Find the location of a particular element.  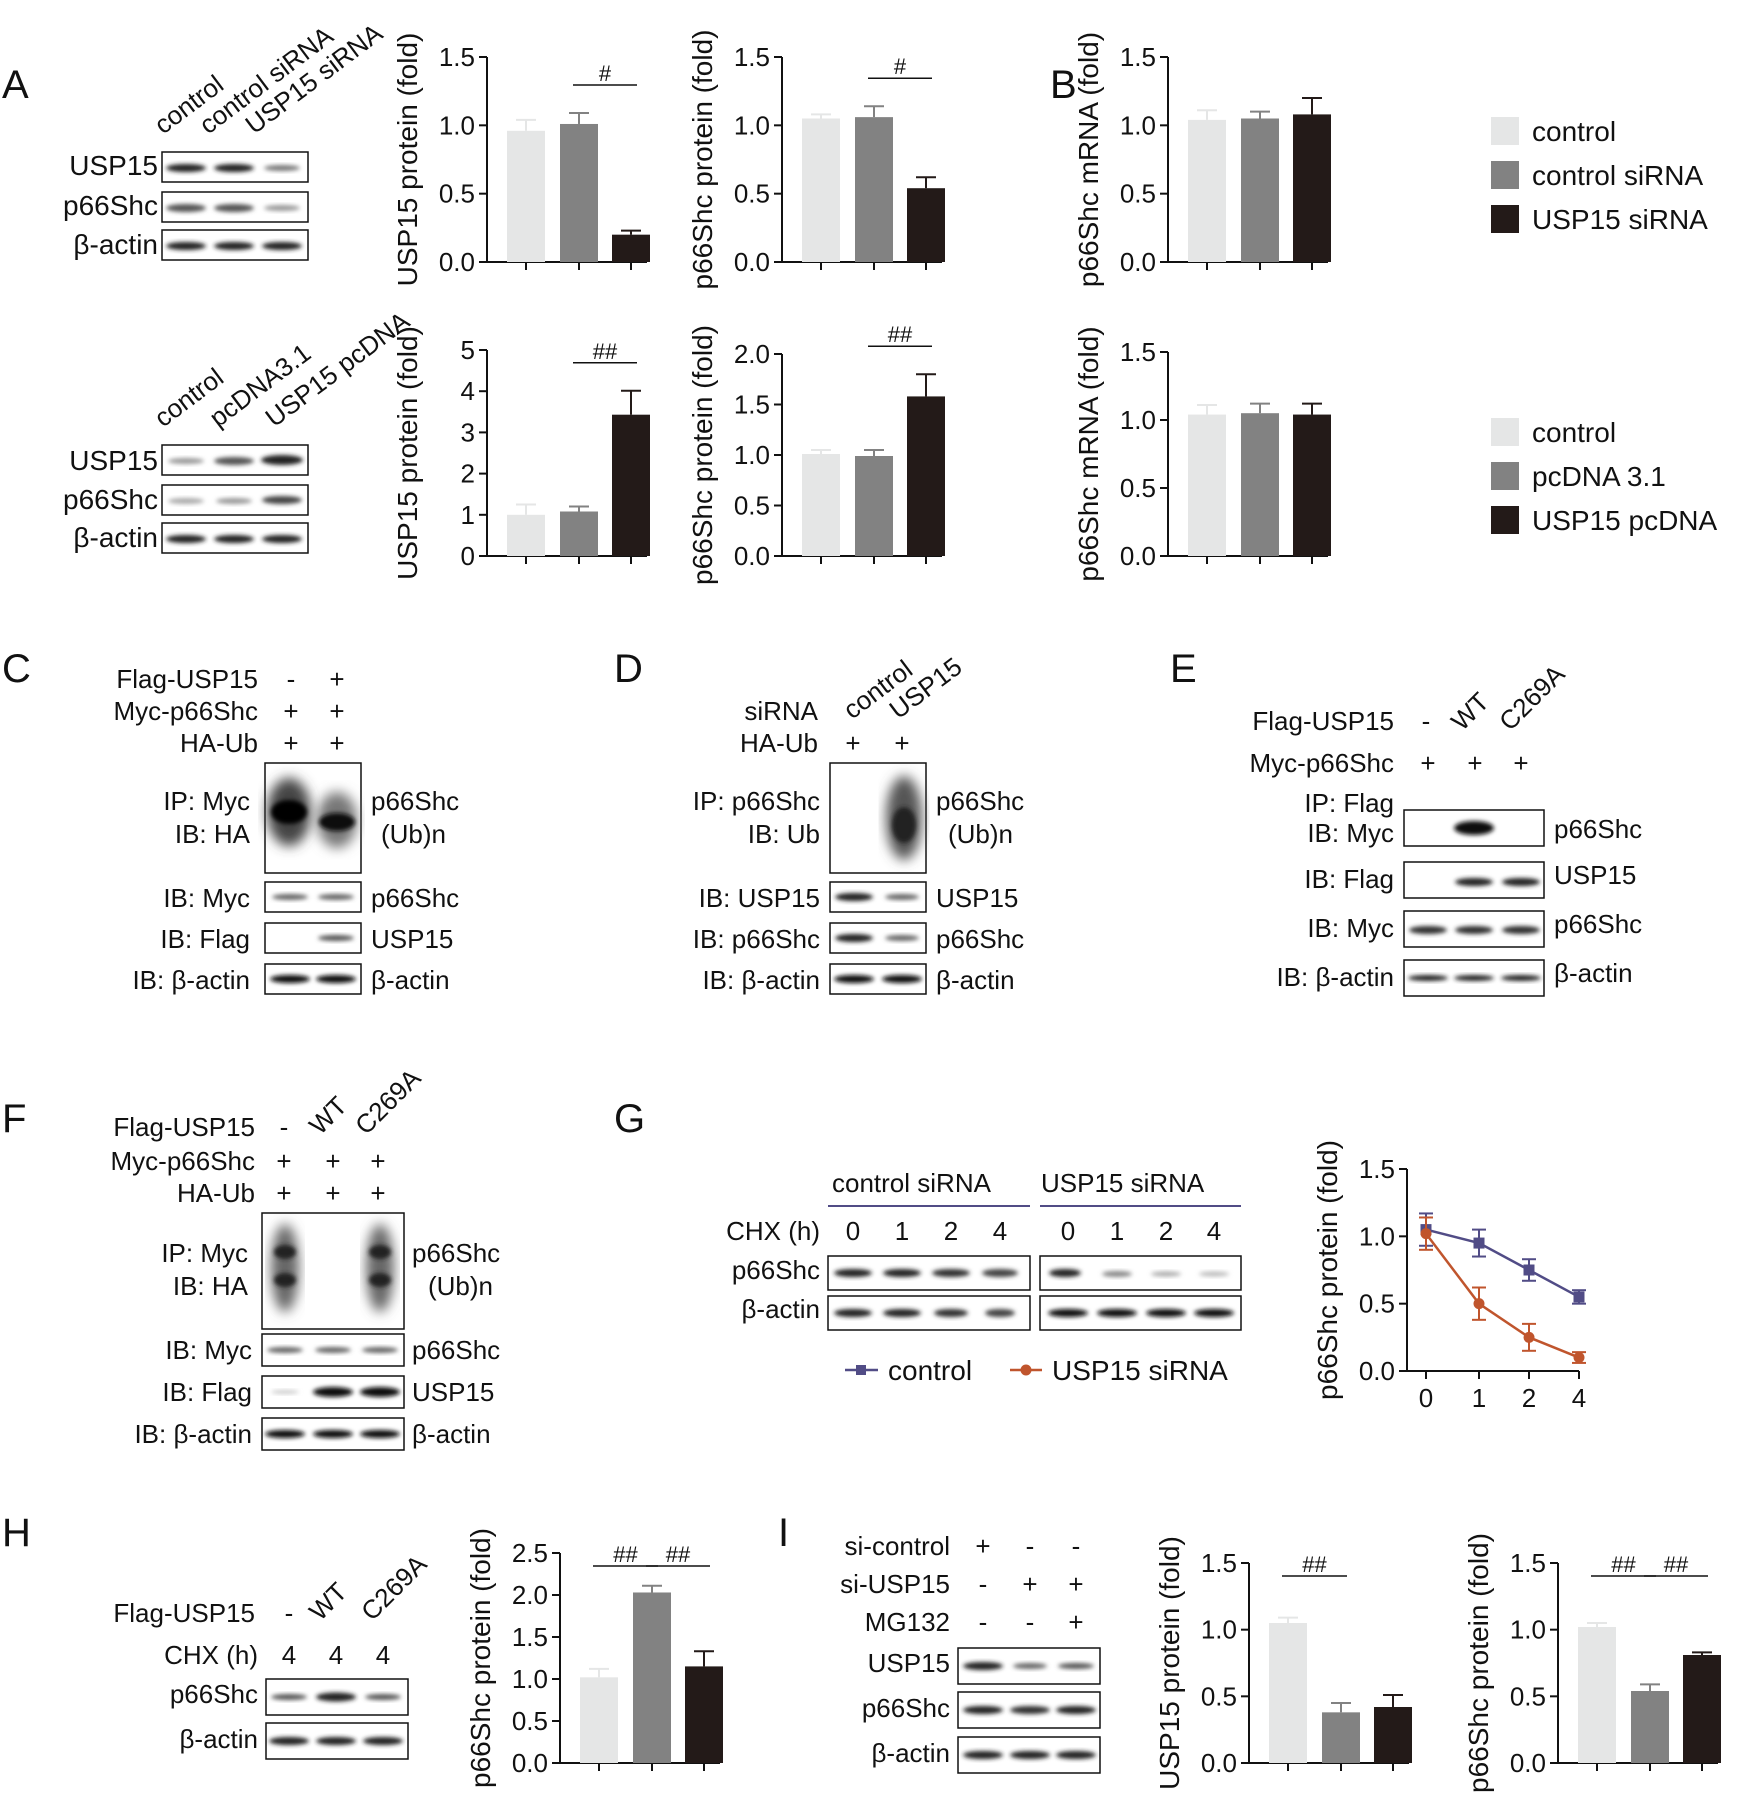

panel-label-b: B is located at coordinates (1063, 85).